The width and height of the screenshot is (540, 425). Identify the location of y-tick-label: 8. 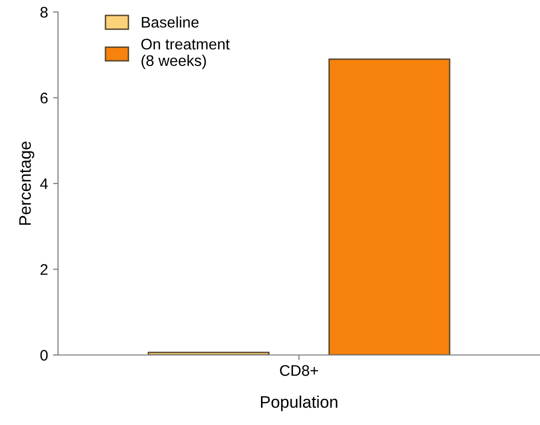
(44, 12).